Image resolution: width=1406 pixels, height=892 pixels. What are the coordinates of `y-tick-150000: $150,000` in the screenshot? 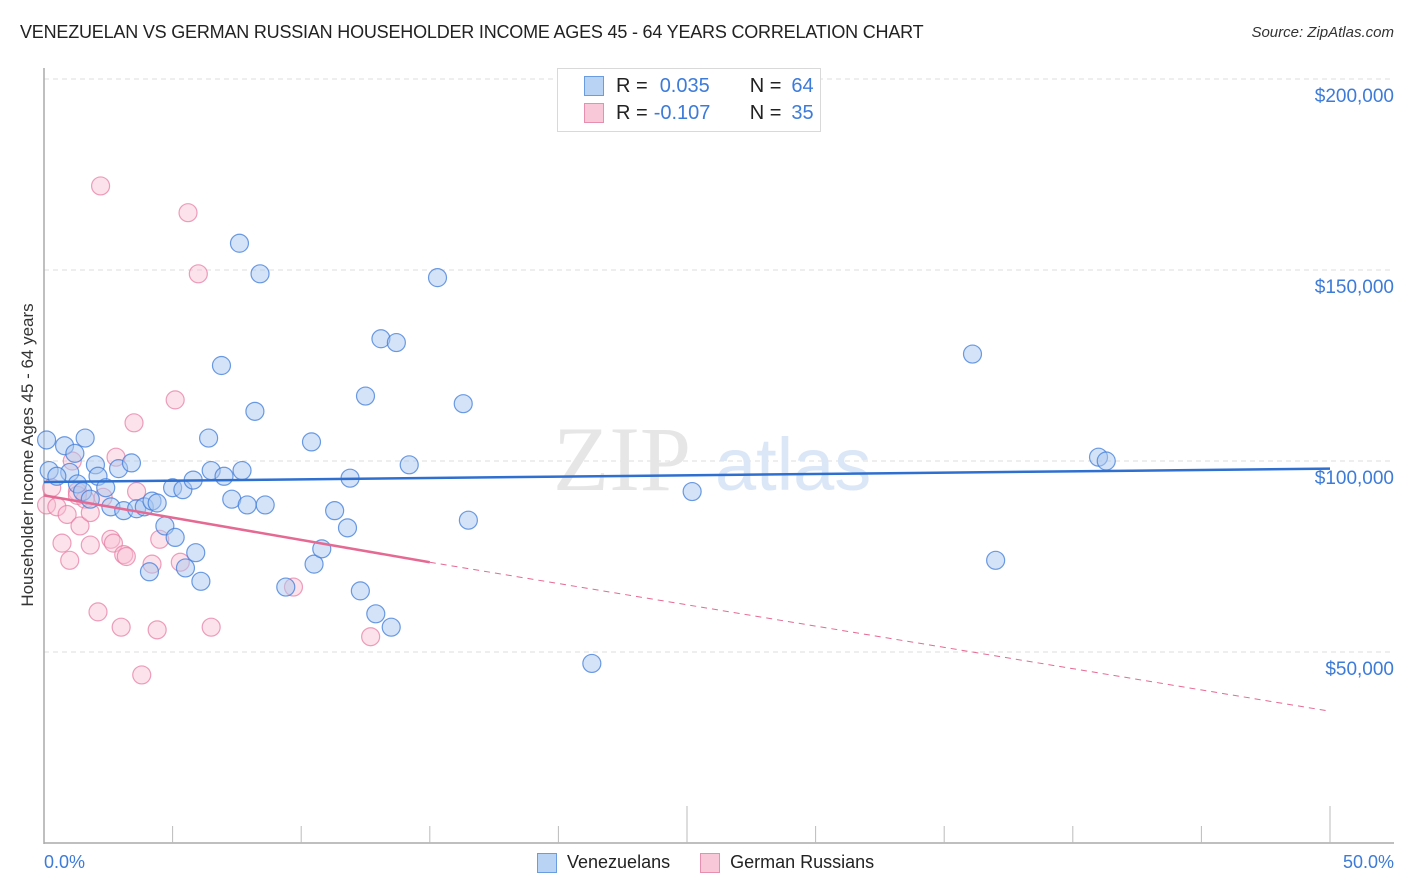 It's located at (1354, 287).